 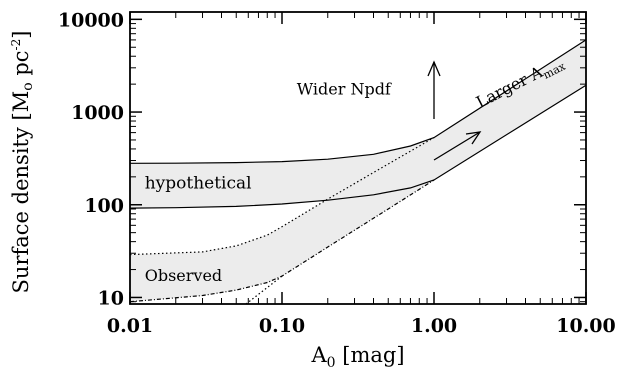 I want to click on x-axis-title-main: A, so click(x=318, y=355).